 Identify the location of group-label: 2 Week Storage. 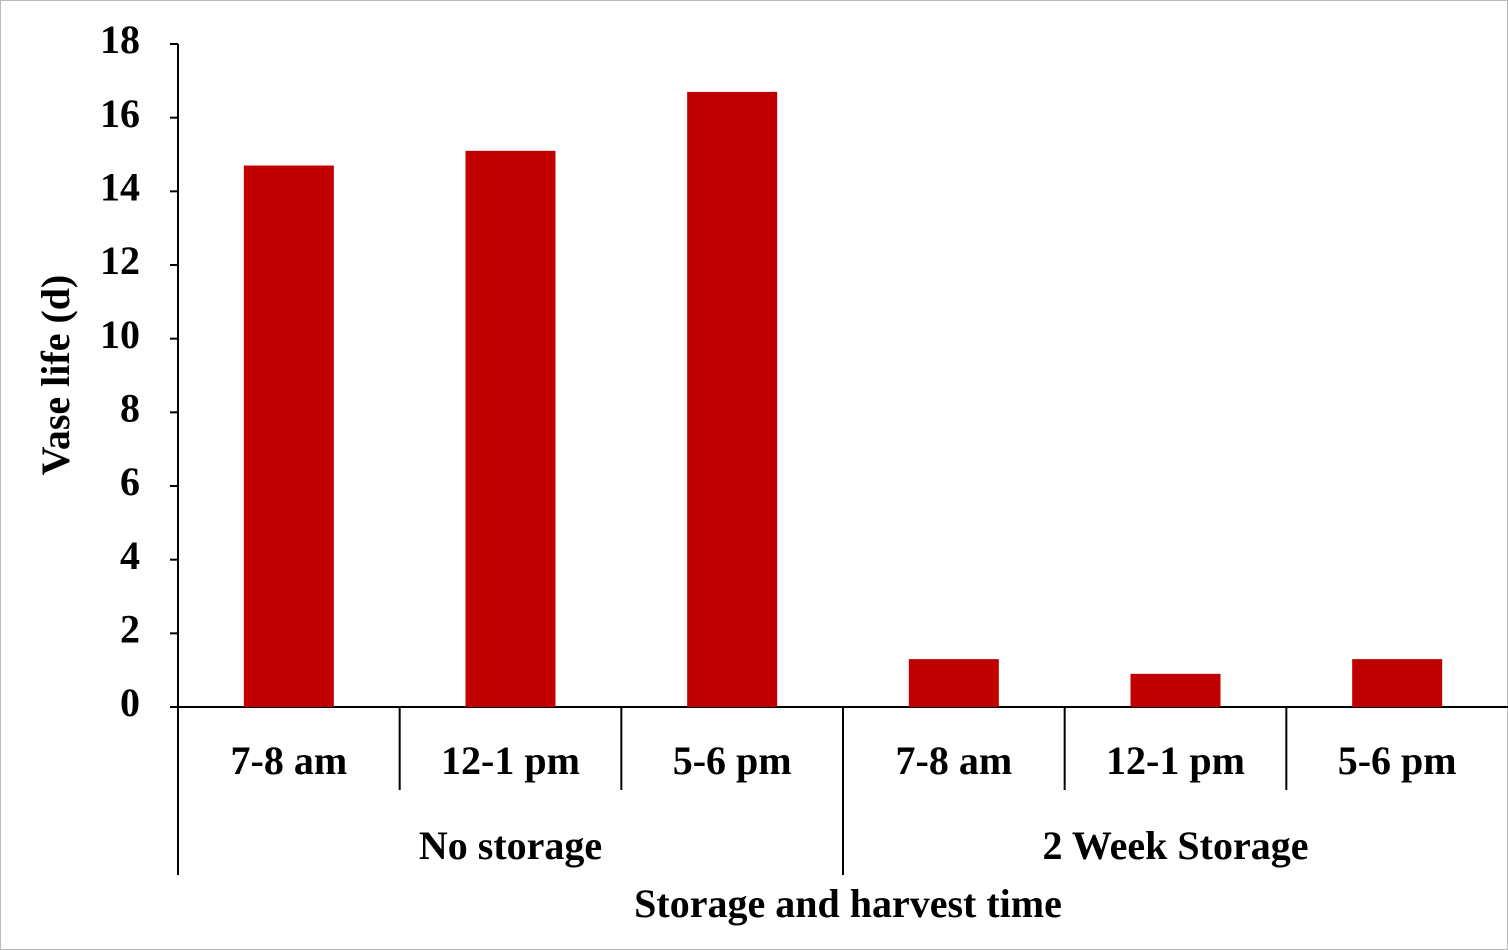
(1176, 845).